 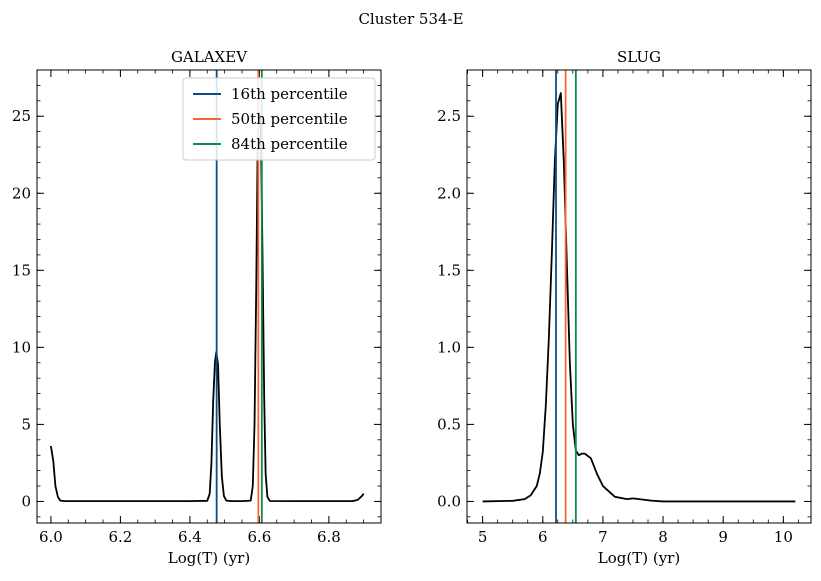 What do you see at coordinates (21, 116) in the screenshot?
I see `y-tick-label: 25` at bounding box center [21, 116].